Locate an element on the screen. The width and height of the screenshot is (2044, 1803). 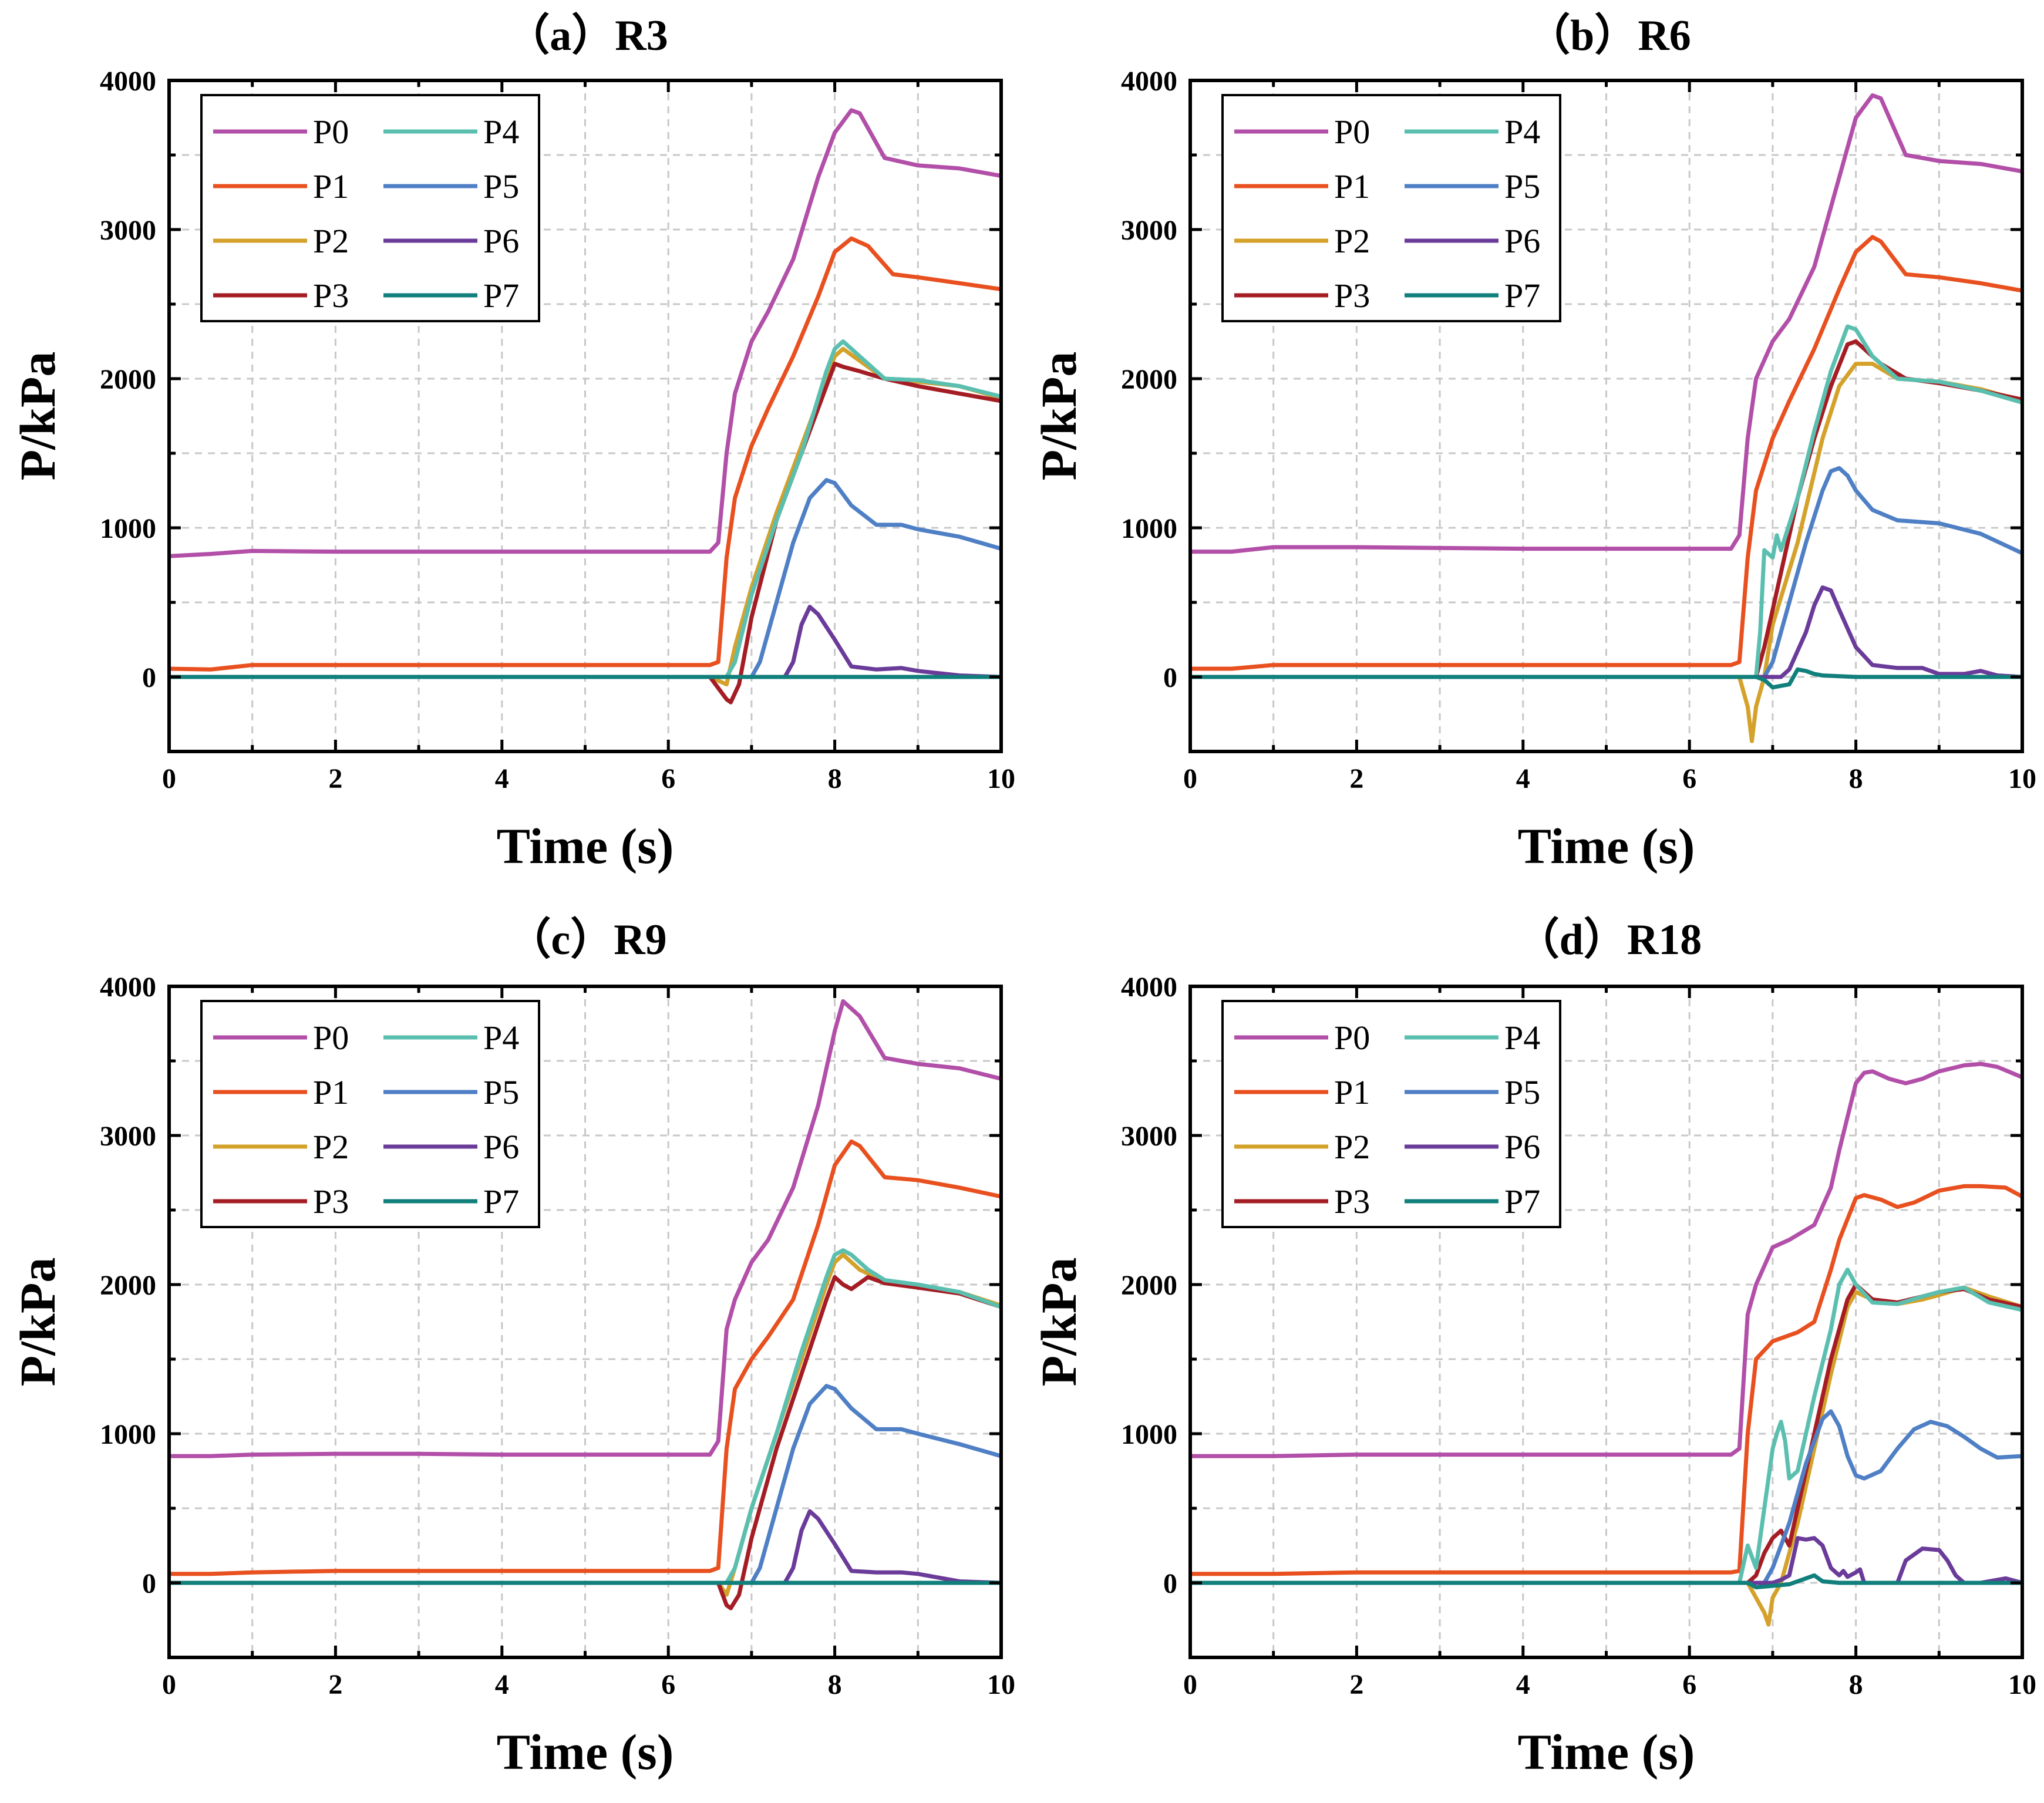
series-line-p0 is located at coordinates (1606, 323).